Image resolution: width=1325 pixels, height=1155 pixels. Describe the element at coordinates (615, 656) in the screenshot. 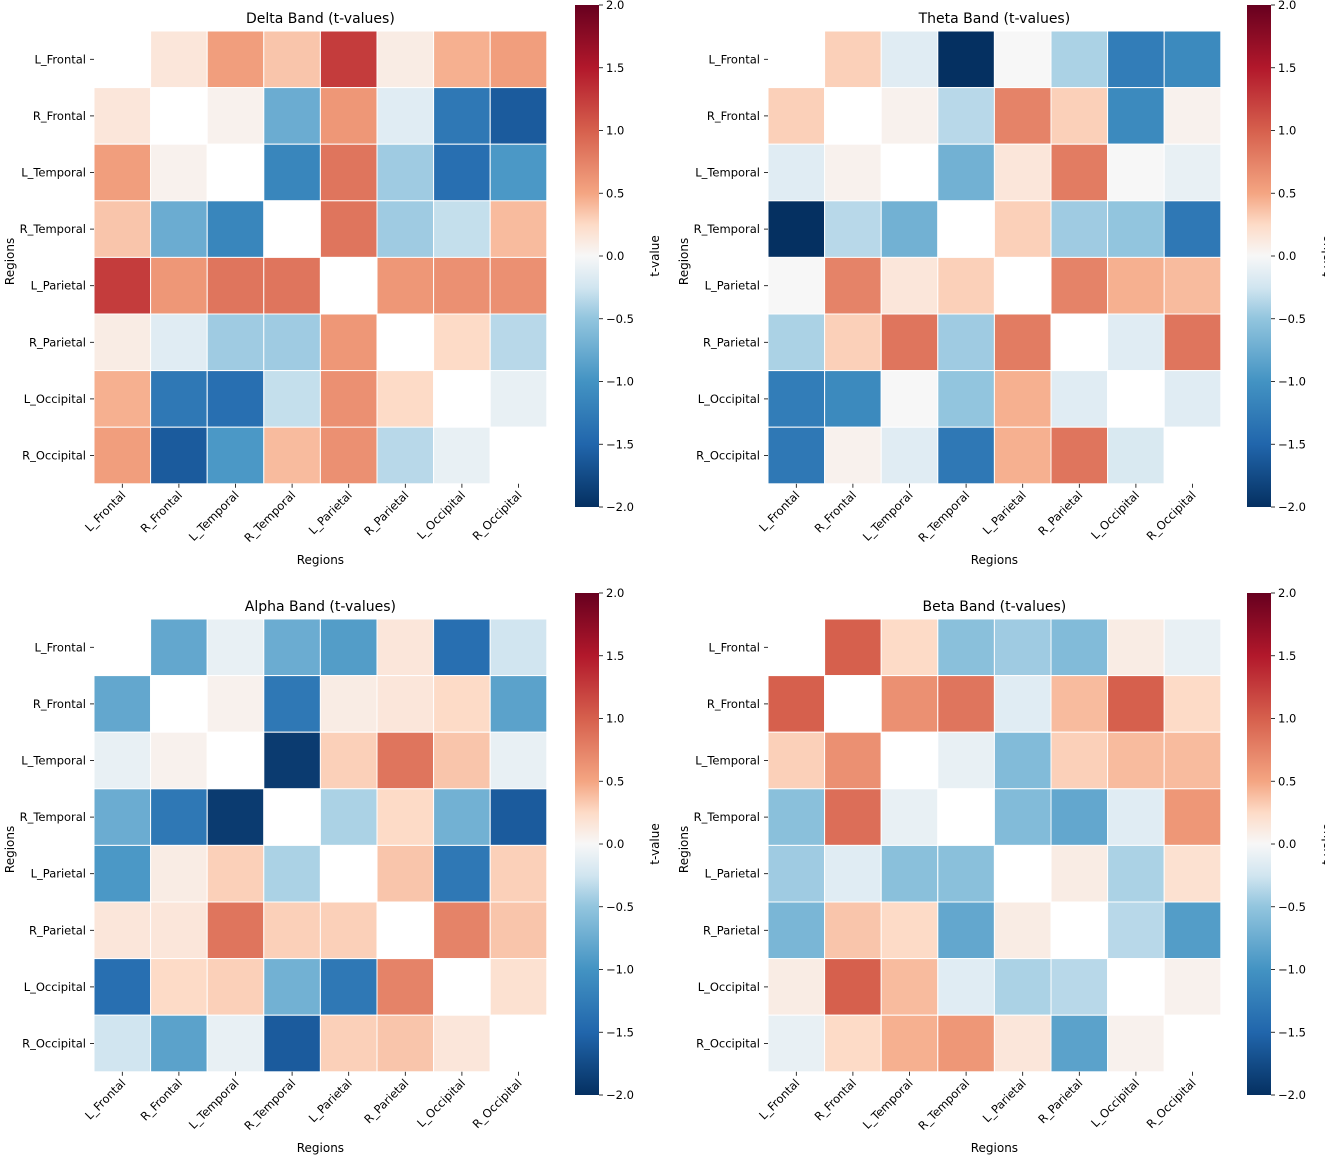

I see `colorbar-tick-label: 1.5` at that location.